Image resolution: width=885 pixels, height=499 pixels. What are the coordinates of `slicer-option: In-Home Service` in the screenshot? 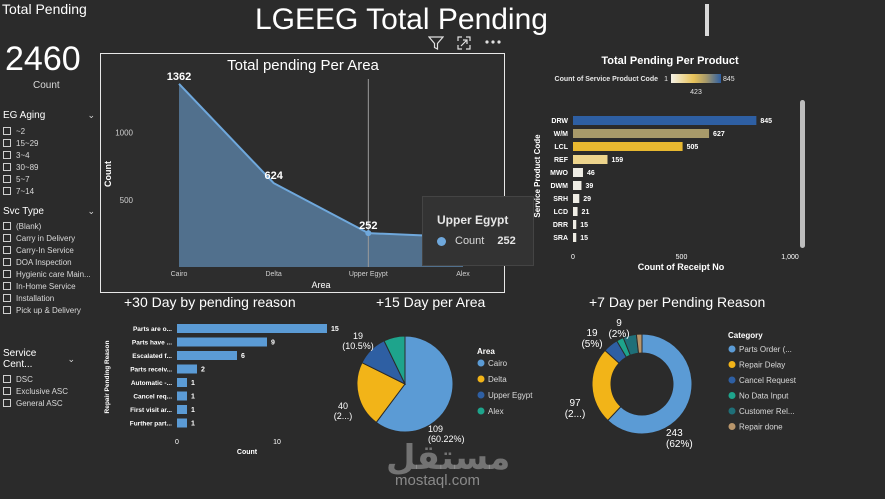 It's located at (49, 286).